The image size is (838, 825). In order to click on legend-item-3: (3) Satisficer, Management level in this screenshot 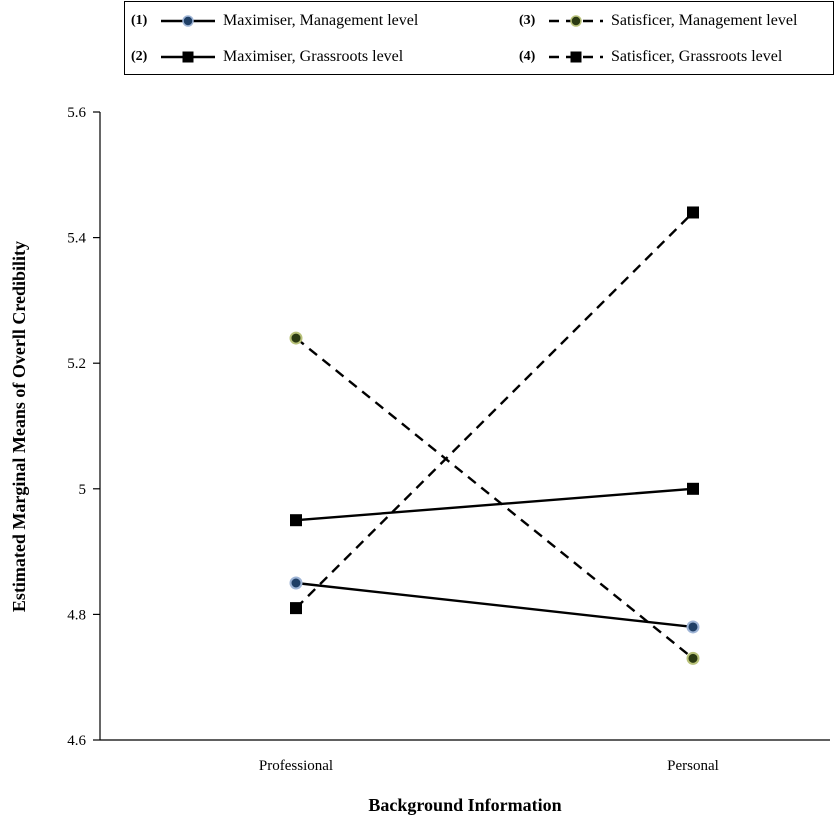, I will do `click(658, 21)`.